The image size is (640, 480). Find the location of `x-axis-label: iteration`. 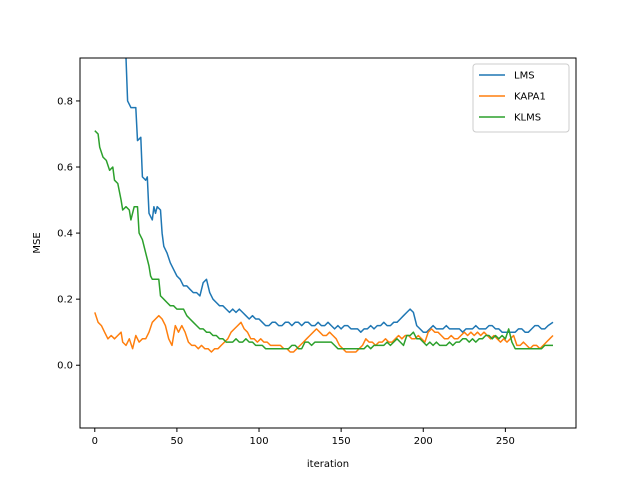

x-axis-label: iteration is located at coordinates (328, 464).